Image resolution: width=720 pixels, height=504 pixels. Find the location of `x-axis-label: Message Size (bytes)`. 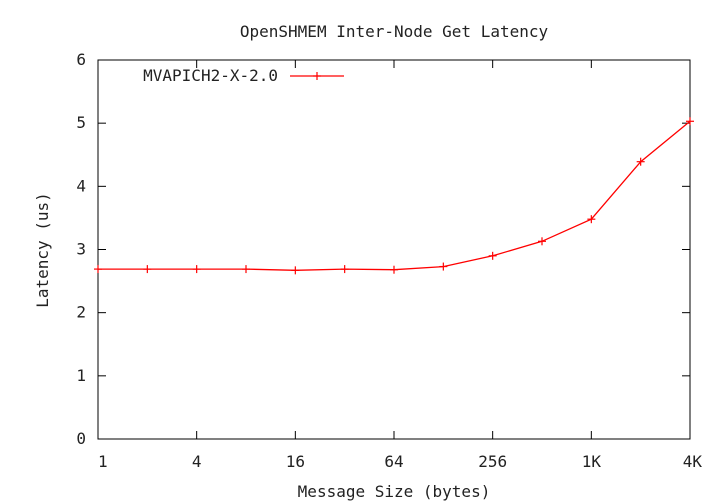

x-axis-label: Message Size (bytes) is located at coordinates (394, 491).